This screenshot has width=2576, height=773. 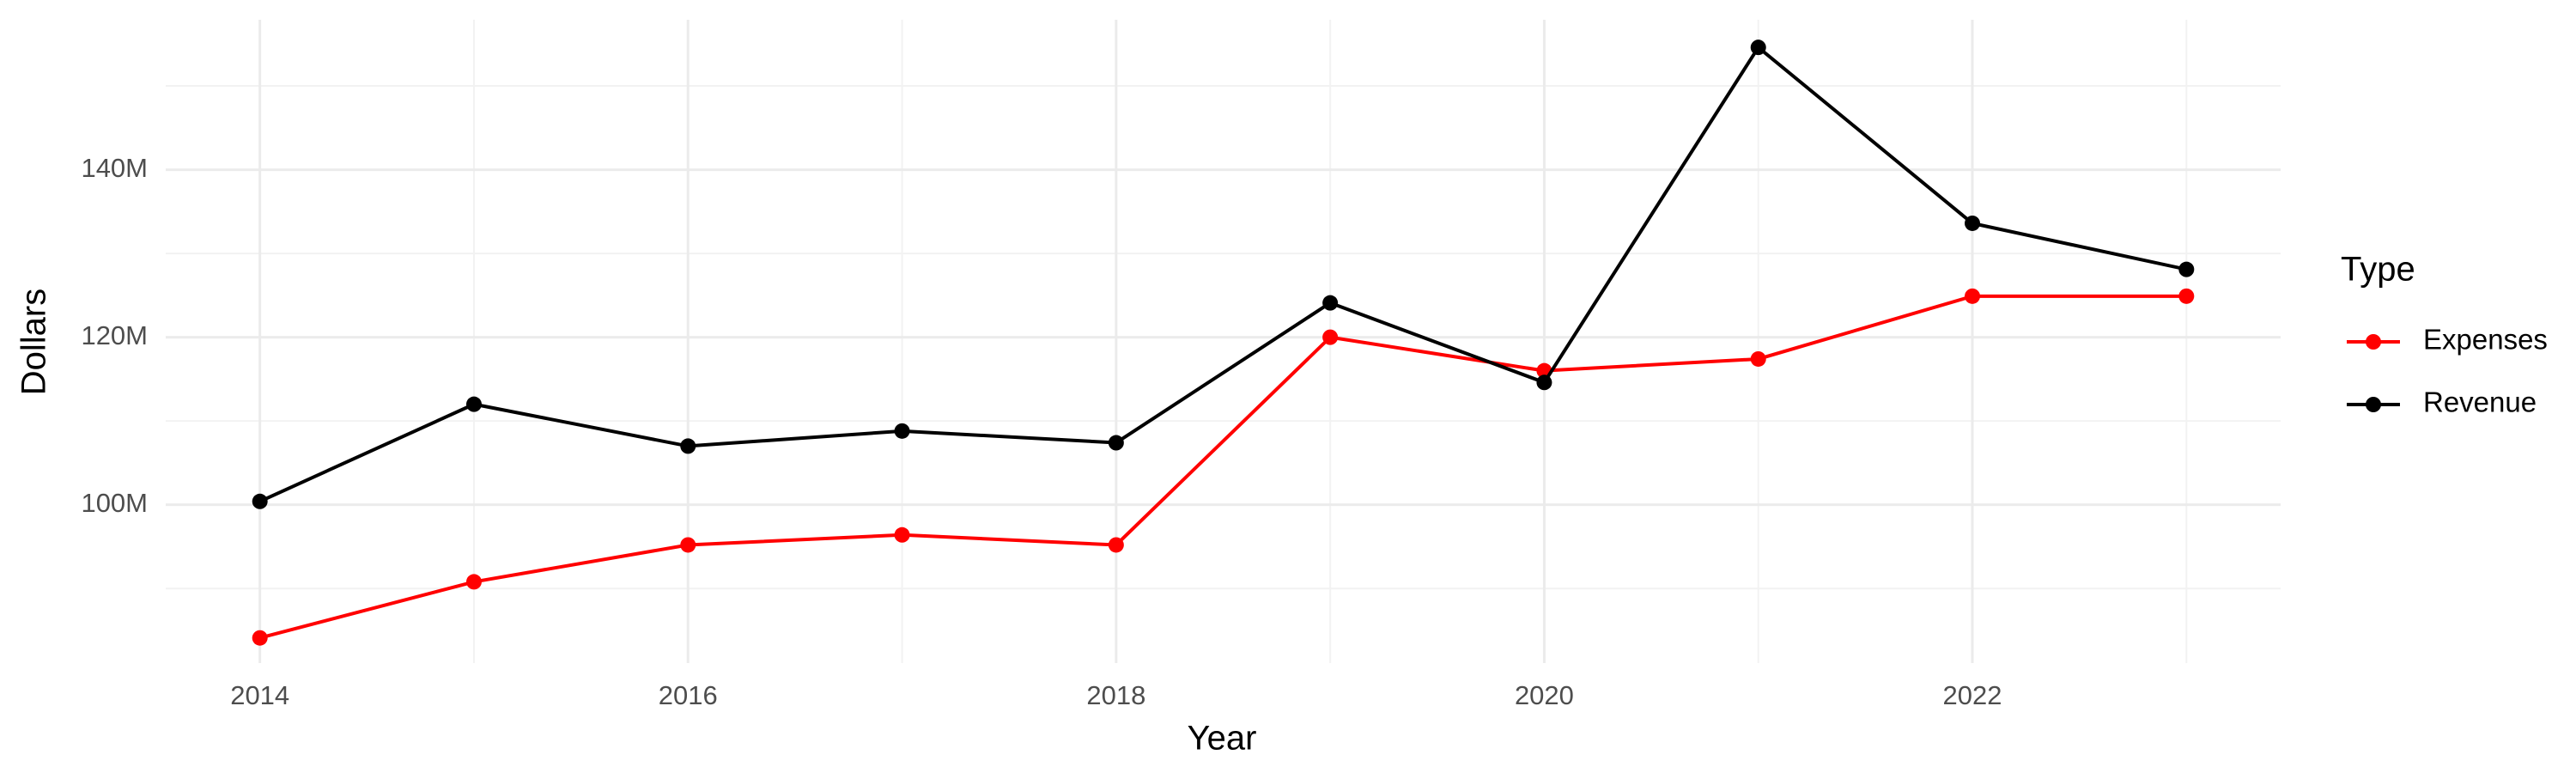 I want to click on x-tick-label: 2018, so click(x=1115, y=695).